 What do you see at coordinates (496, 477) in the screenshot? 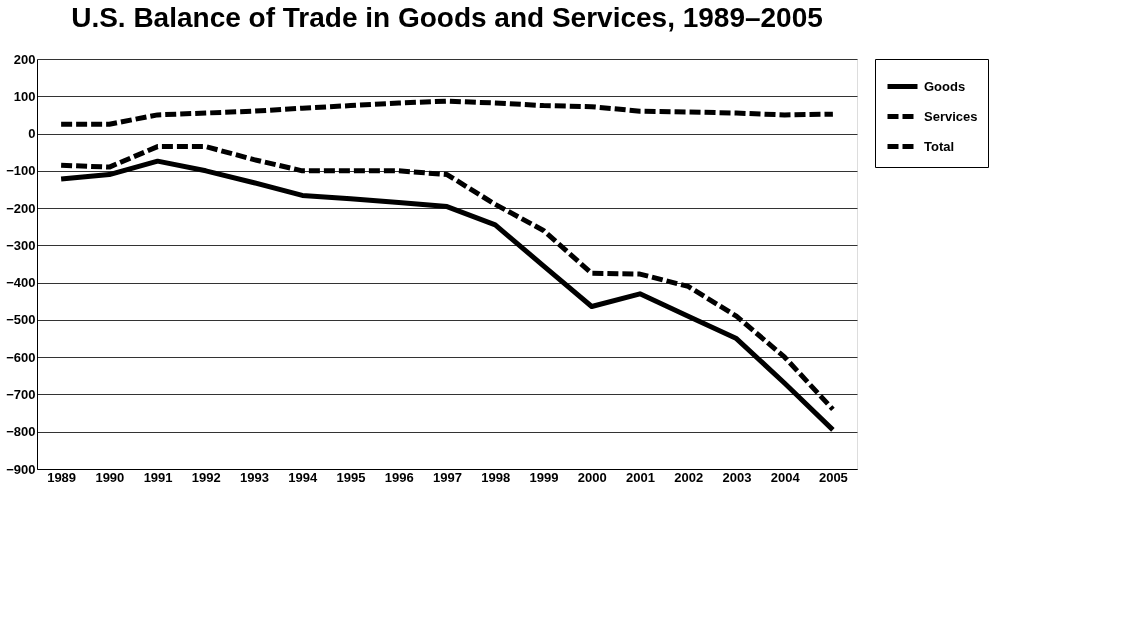
I see `x-tick-label: 1998` at bounding box center [496, 477].